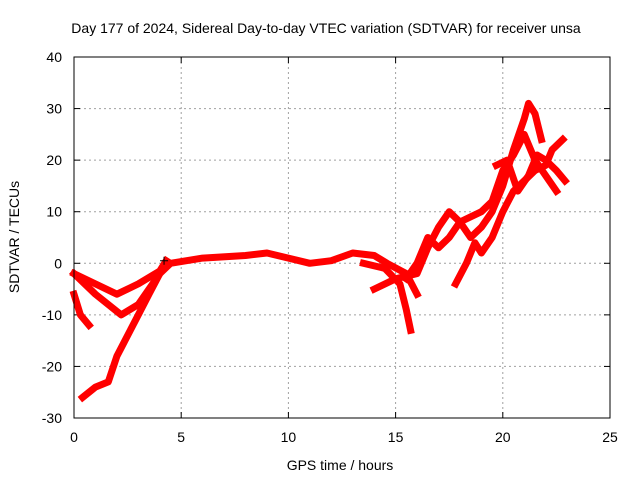  I want to click on y-tick-label: -20, so click(52, 366).